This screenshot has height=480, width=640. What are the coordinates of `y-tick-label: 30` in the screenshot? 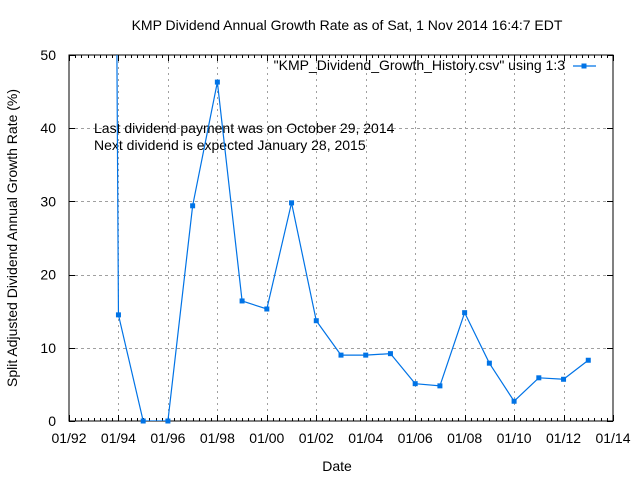 It's located at (48, 201).